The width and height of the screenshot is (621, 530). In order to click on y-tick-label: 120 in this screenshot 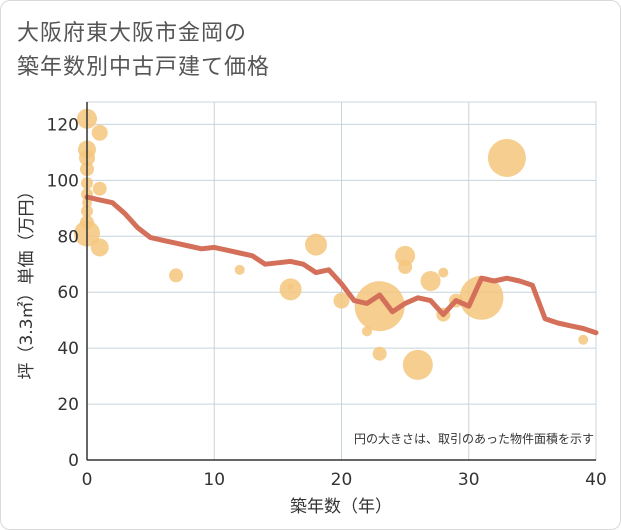, I will do `click(63, 125)`.